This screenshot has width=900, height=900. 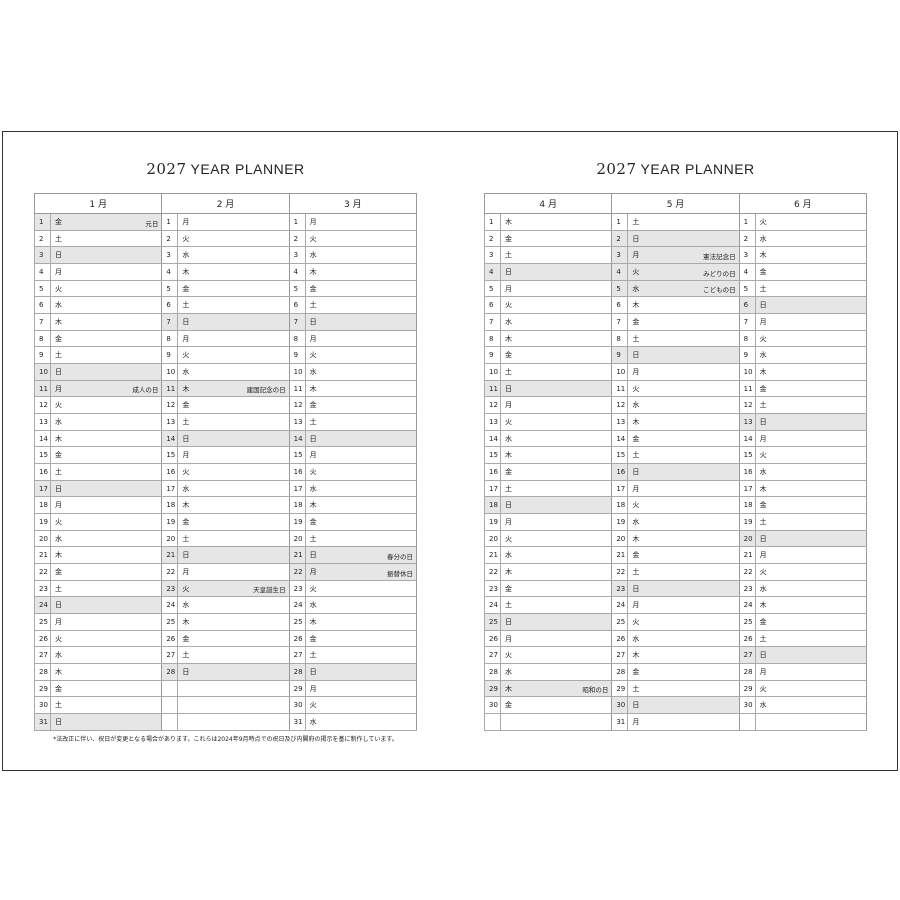 I want to click on day-cell: 月 成人の日, so click(x=106, y=388).